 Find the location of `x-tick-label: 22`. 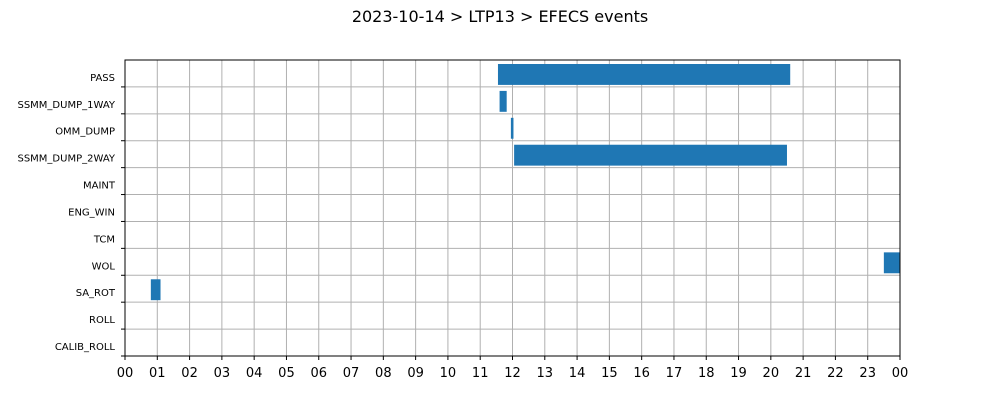

x-tick-label: 22 is located at coordinates (835, 373).